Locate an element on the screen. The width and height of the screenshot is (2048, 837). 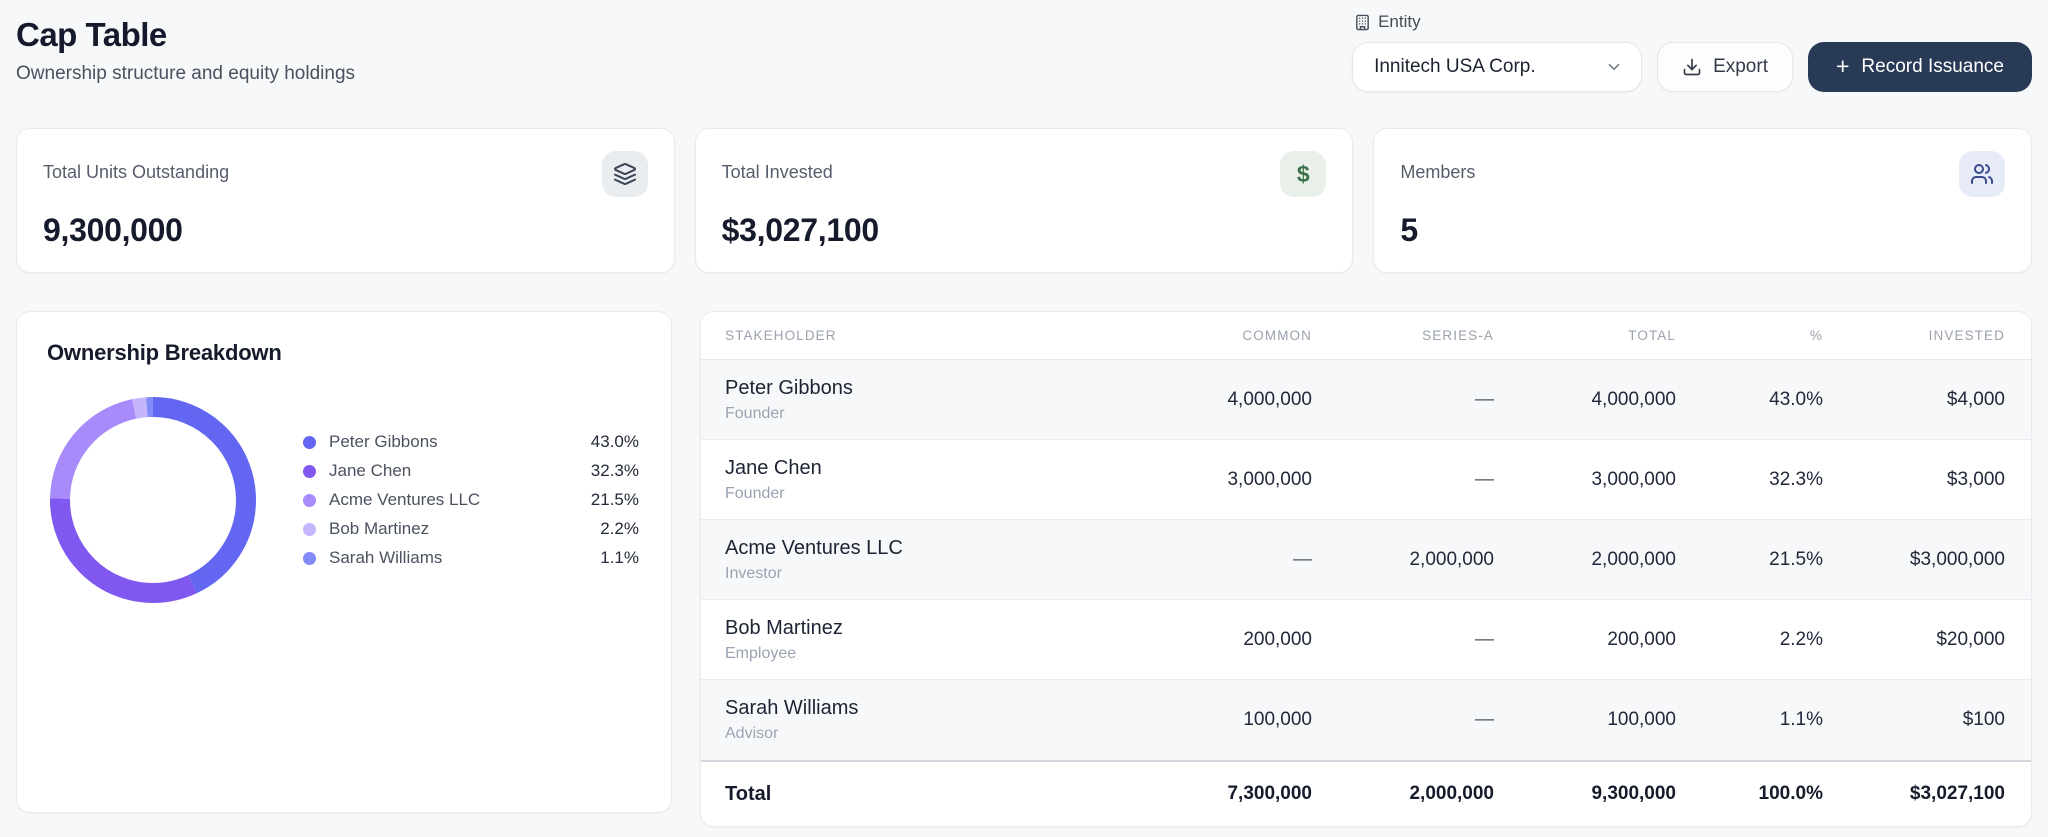
header-controls: Innitech USA Corp. is located at coordinates (1692, 67).